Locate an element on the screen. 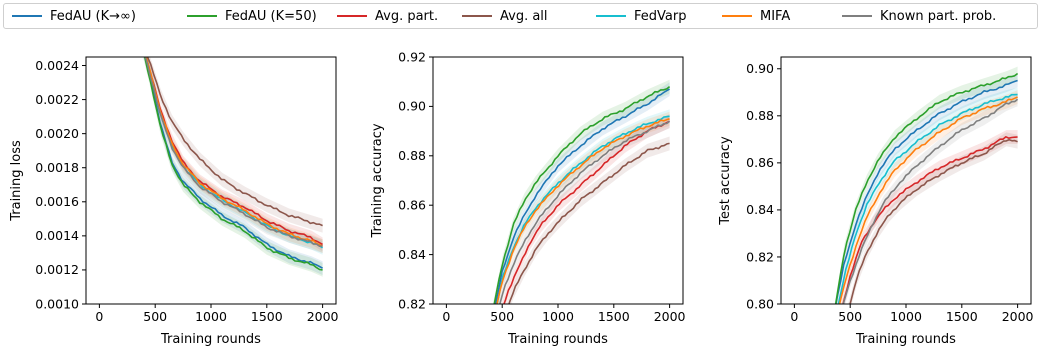  legend-item: FedAU (K→∞) is located at coordinates (74, 16).